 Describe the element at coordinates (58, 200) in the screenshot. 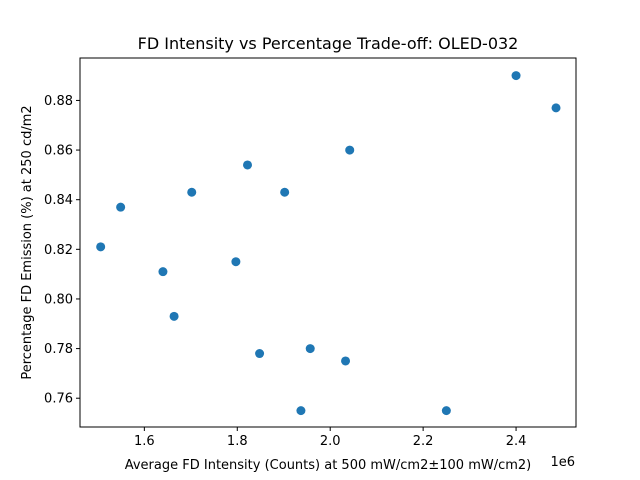

I see `y-tick-label: 0.84` at that location.